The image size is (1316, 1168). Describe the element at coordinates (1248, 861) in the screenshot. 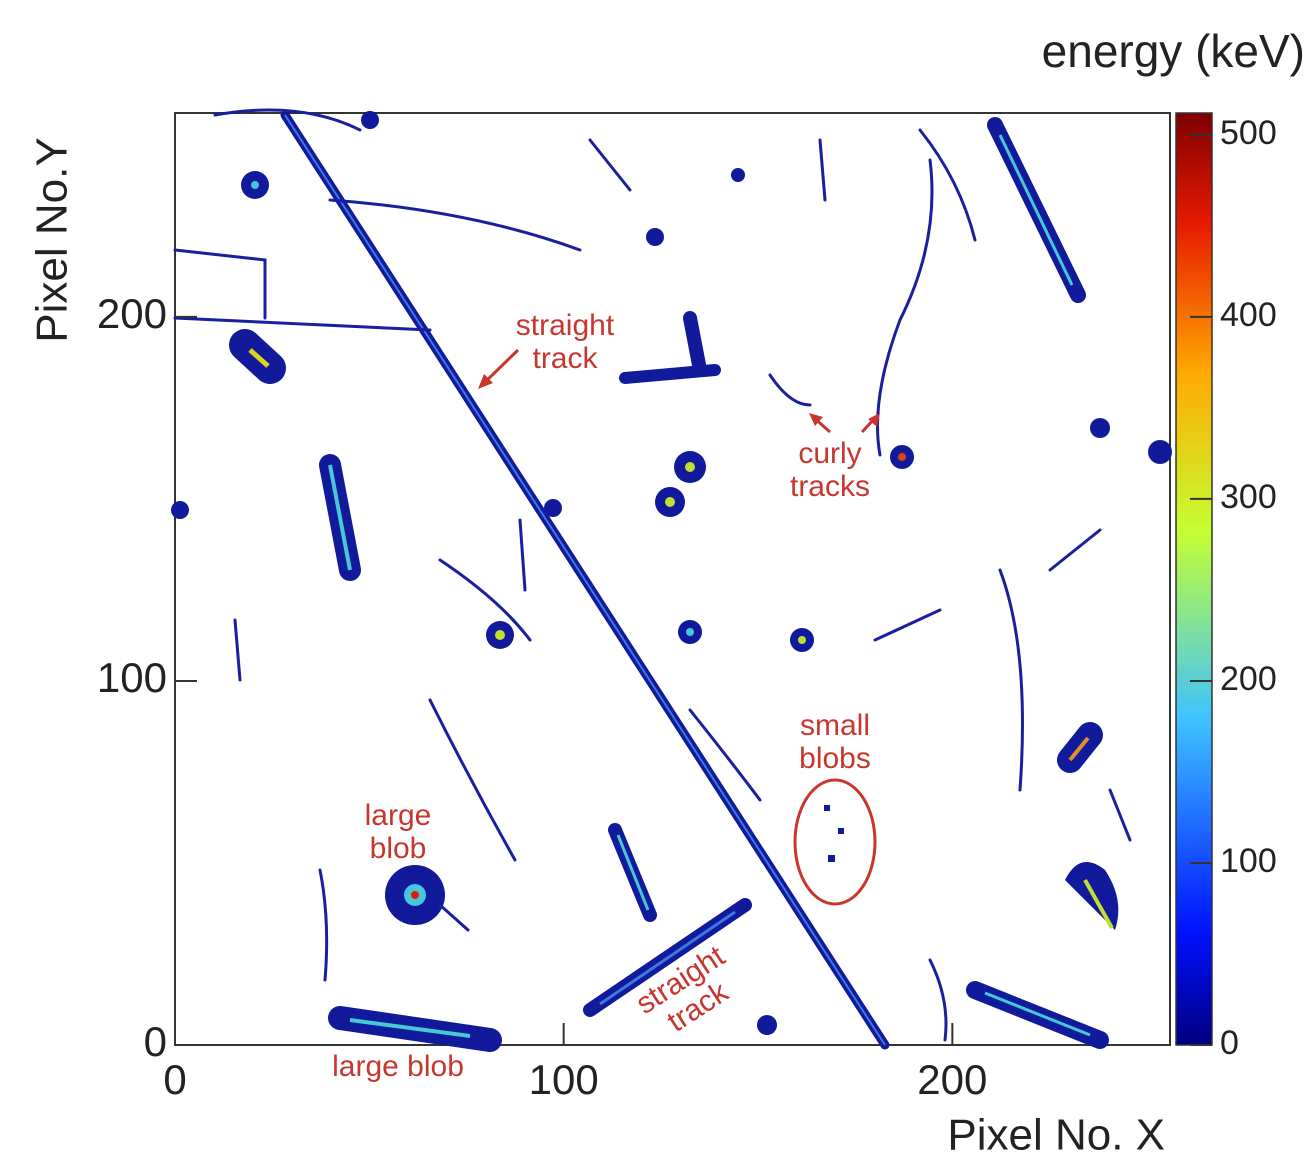

I see `colorbar-tick-label: 100` at that location.